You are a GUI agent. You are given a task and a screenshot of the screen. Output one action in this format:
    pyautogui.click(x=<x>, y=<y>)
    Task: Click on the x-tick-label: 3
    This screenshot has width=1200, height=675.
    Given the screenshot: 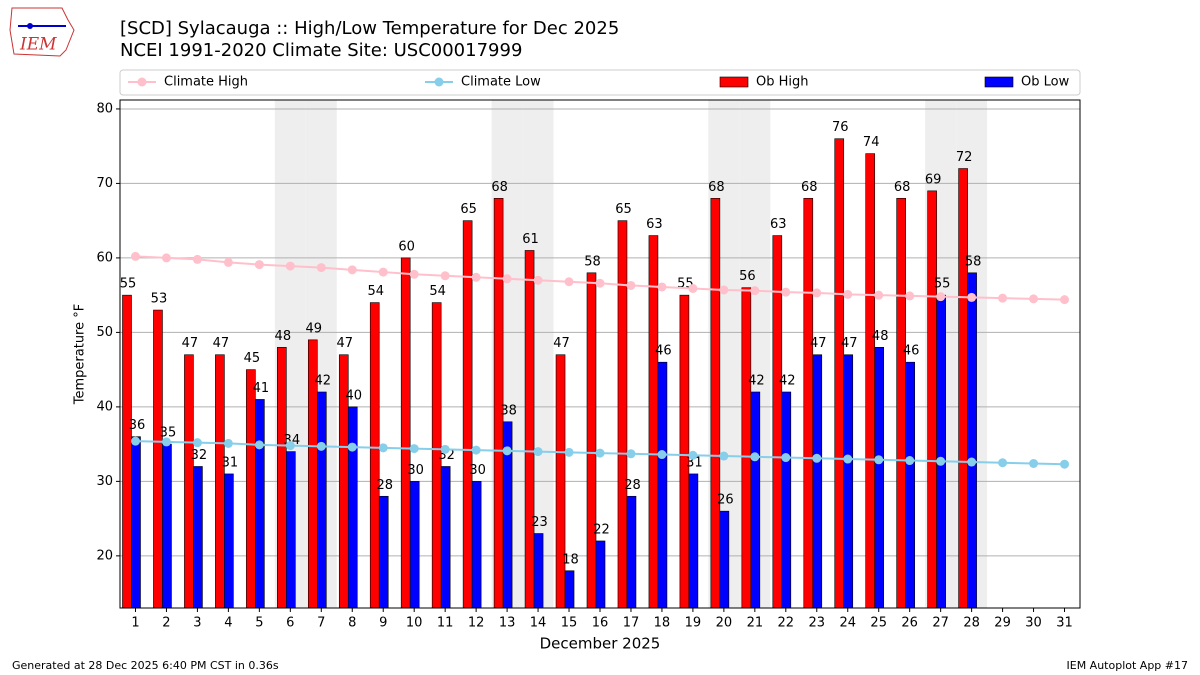 What is the action you would take?
    pyautogui.click(x=197, y=623)
    